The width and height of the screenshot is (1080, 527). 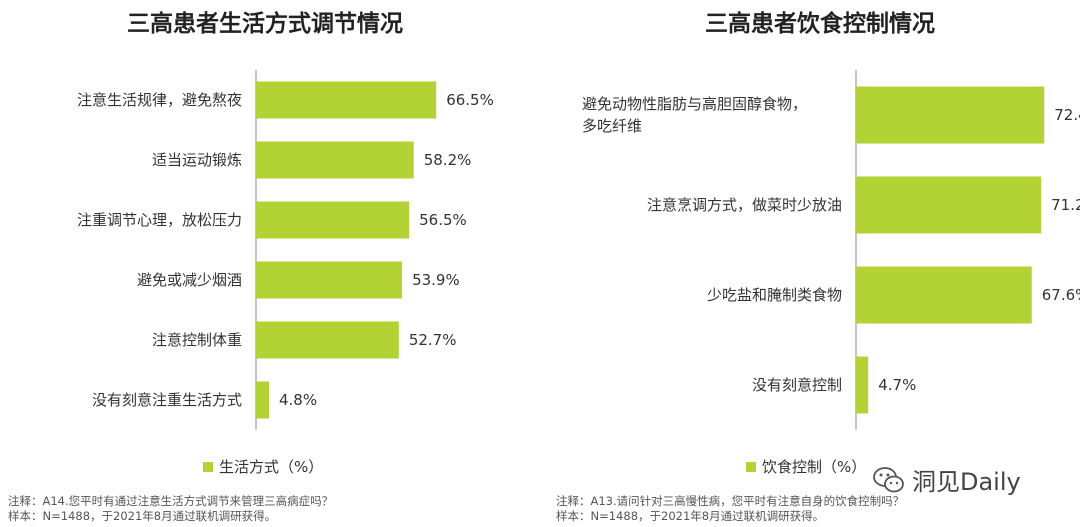 I want to click on value-label: 56.5%, so click(x=443, y=220).